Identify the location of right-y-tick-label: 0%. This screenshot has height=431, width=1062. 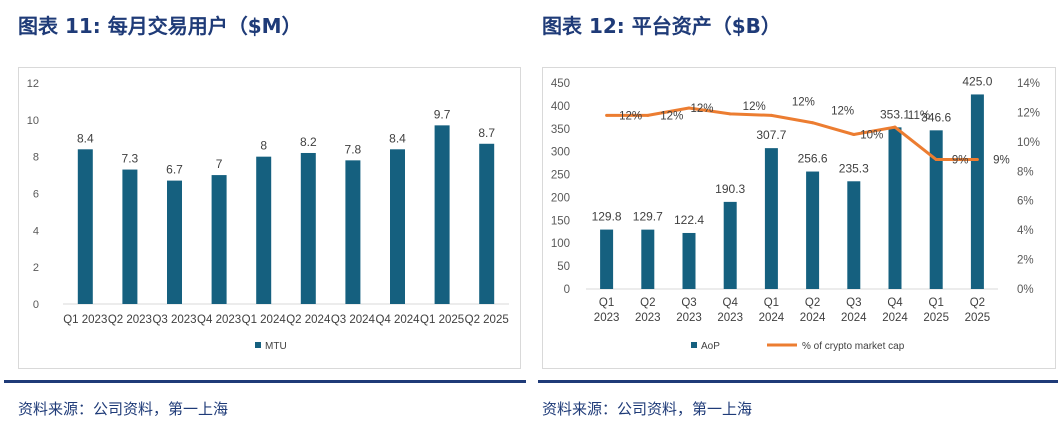
(1025, 290).